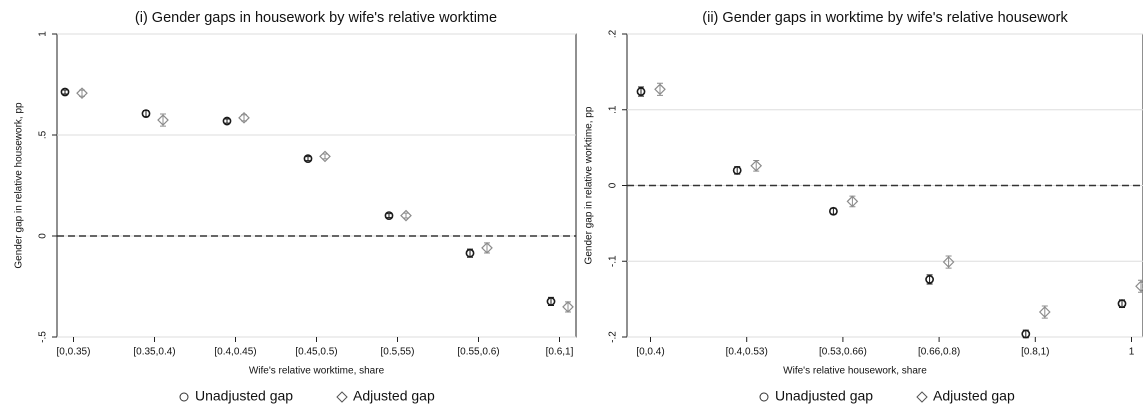 This screenshot has height=407, width=1143. What do you see at coordinates (43, 134) in the screenshot?
I see `y-tick-label: .5` at bounding box center [43, 134].